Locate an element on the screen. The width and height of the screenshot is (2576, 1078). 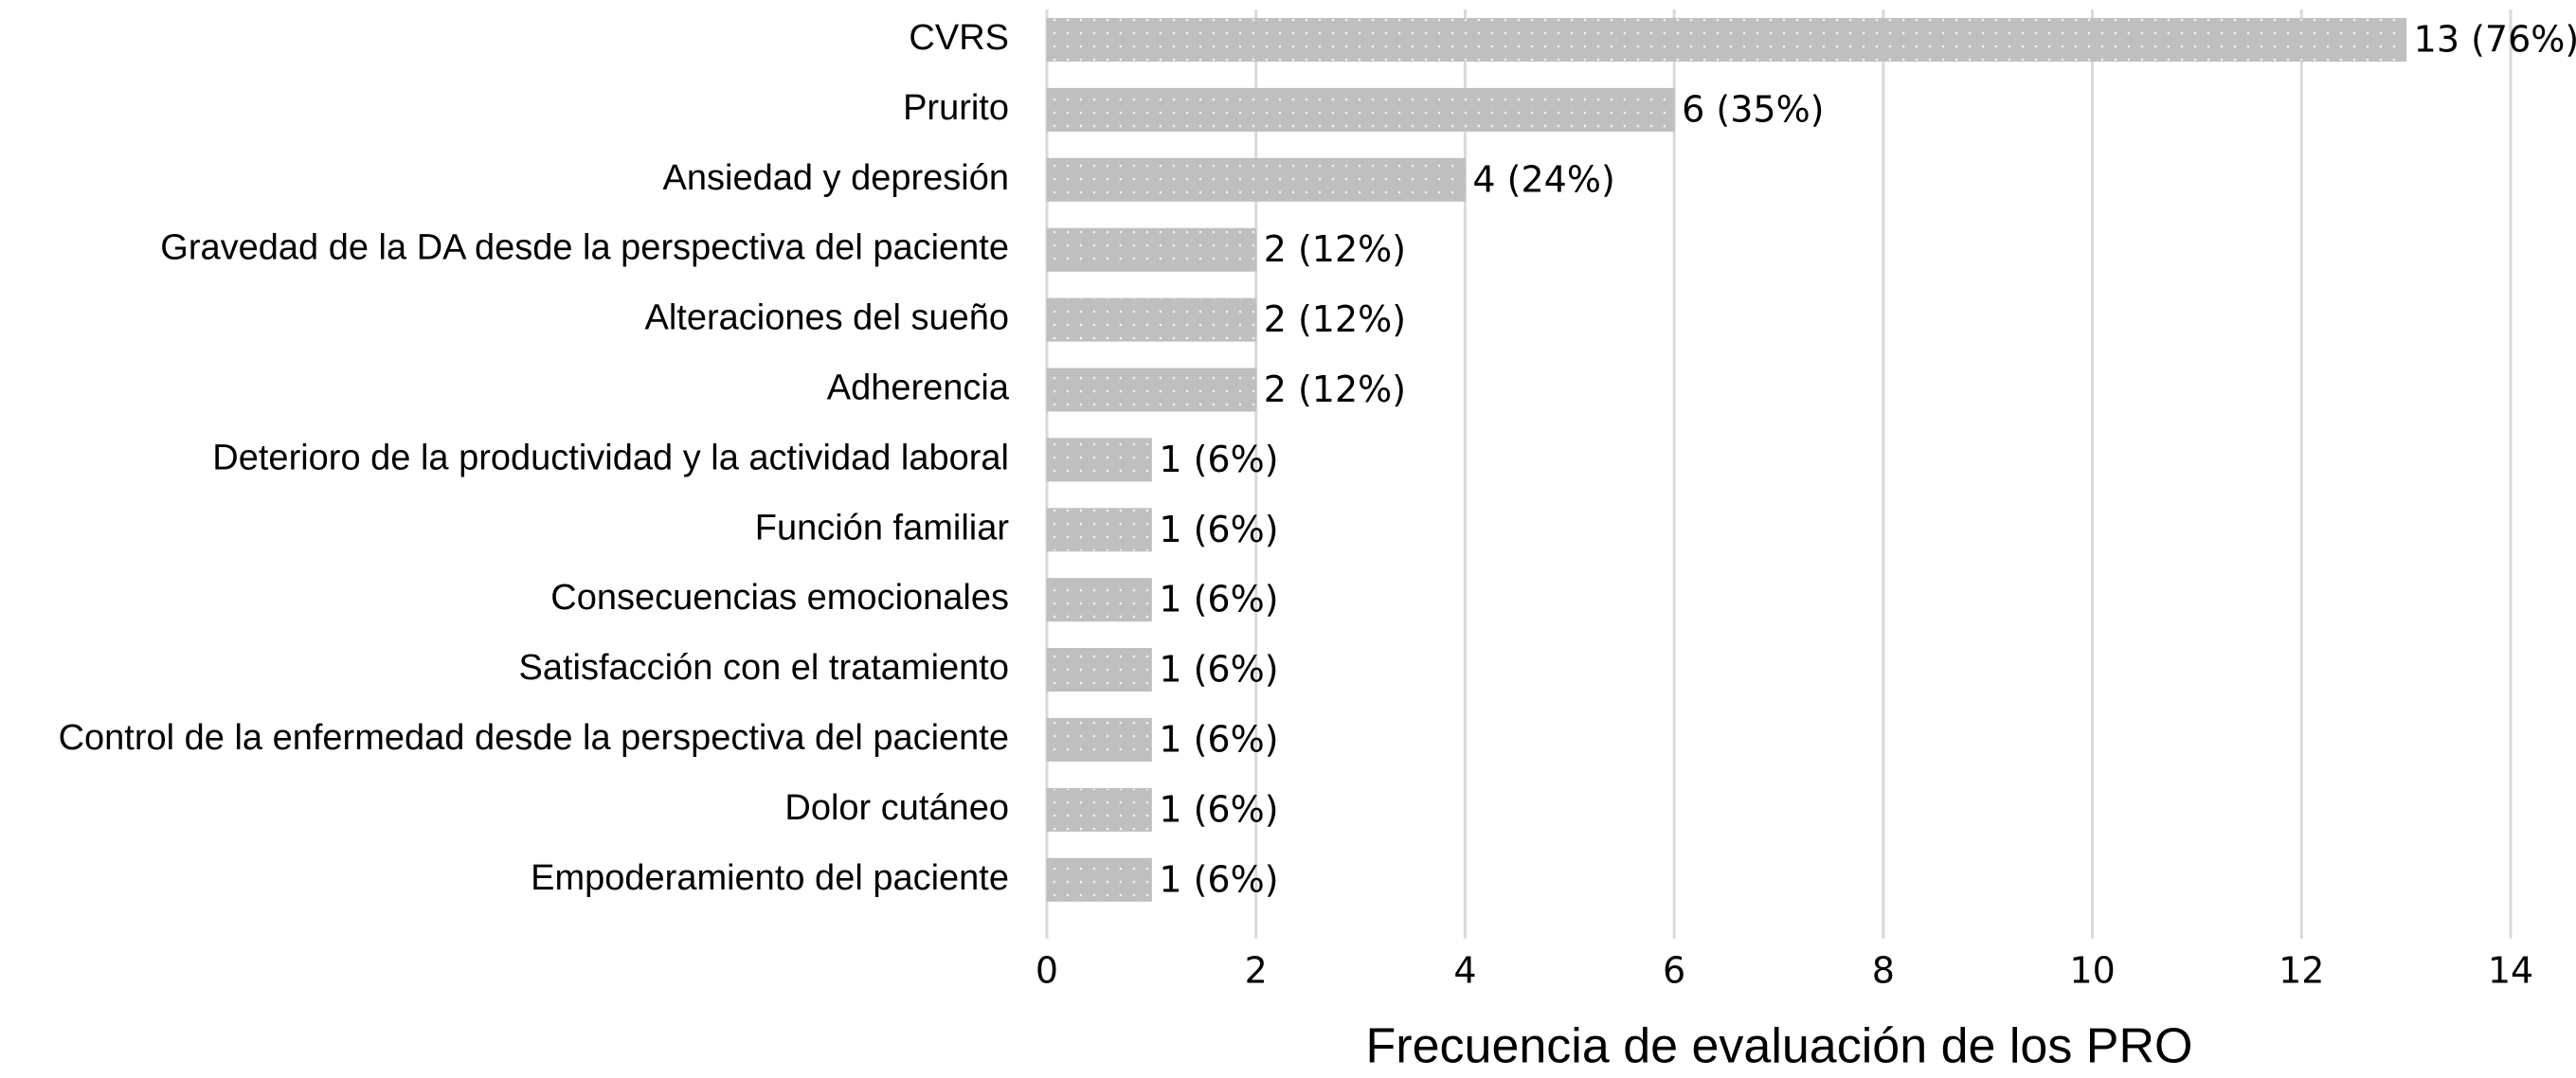
x-tick-label: 0 is located at coordinates (1047, 971).